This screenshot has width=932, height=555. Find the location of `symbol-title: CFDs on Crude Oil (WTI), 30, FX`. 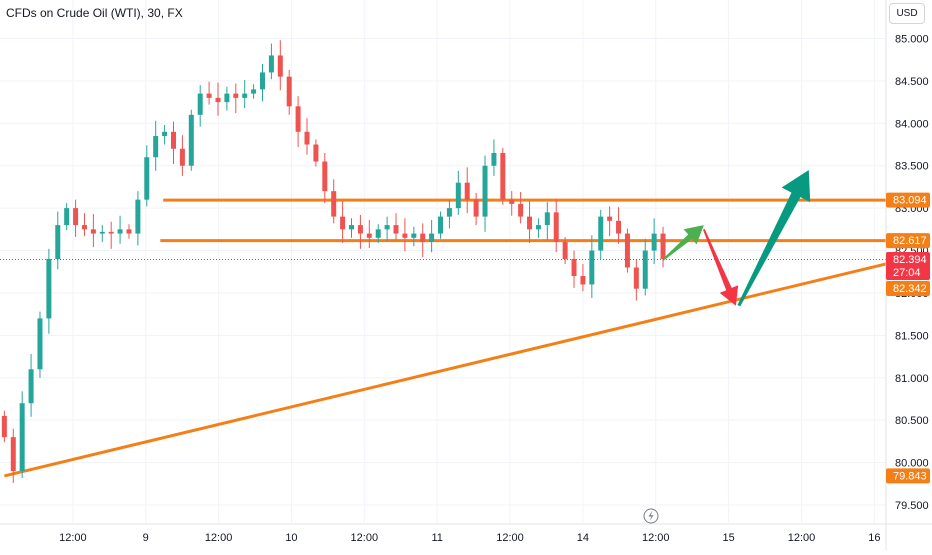

symbol-title: CFDs on Crude Oil (WTI), 30, FX is located at coordinates (94, 13).